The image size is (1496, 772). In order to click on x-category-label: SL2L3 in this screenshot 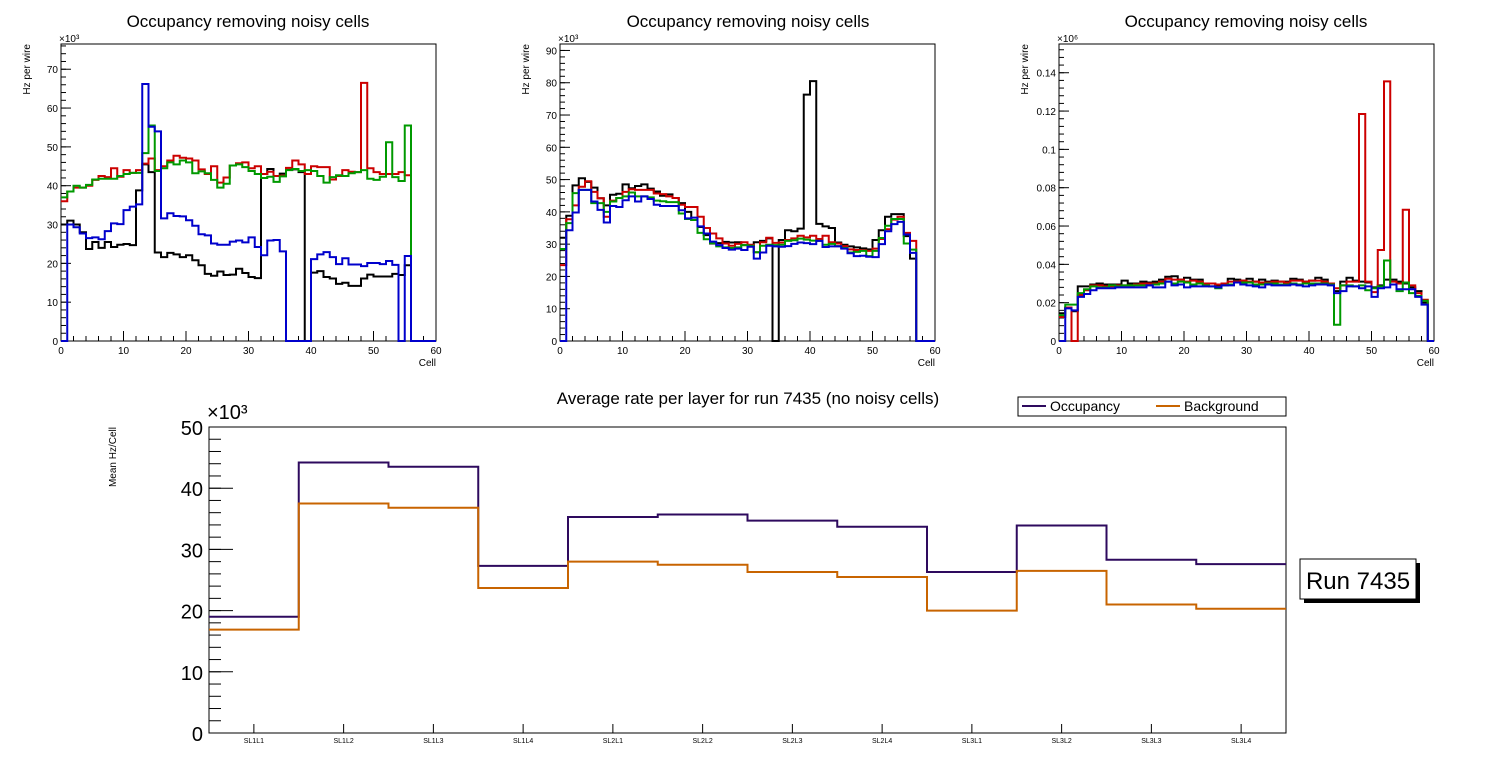, I will do `click(792, 741)`.